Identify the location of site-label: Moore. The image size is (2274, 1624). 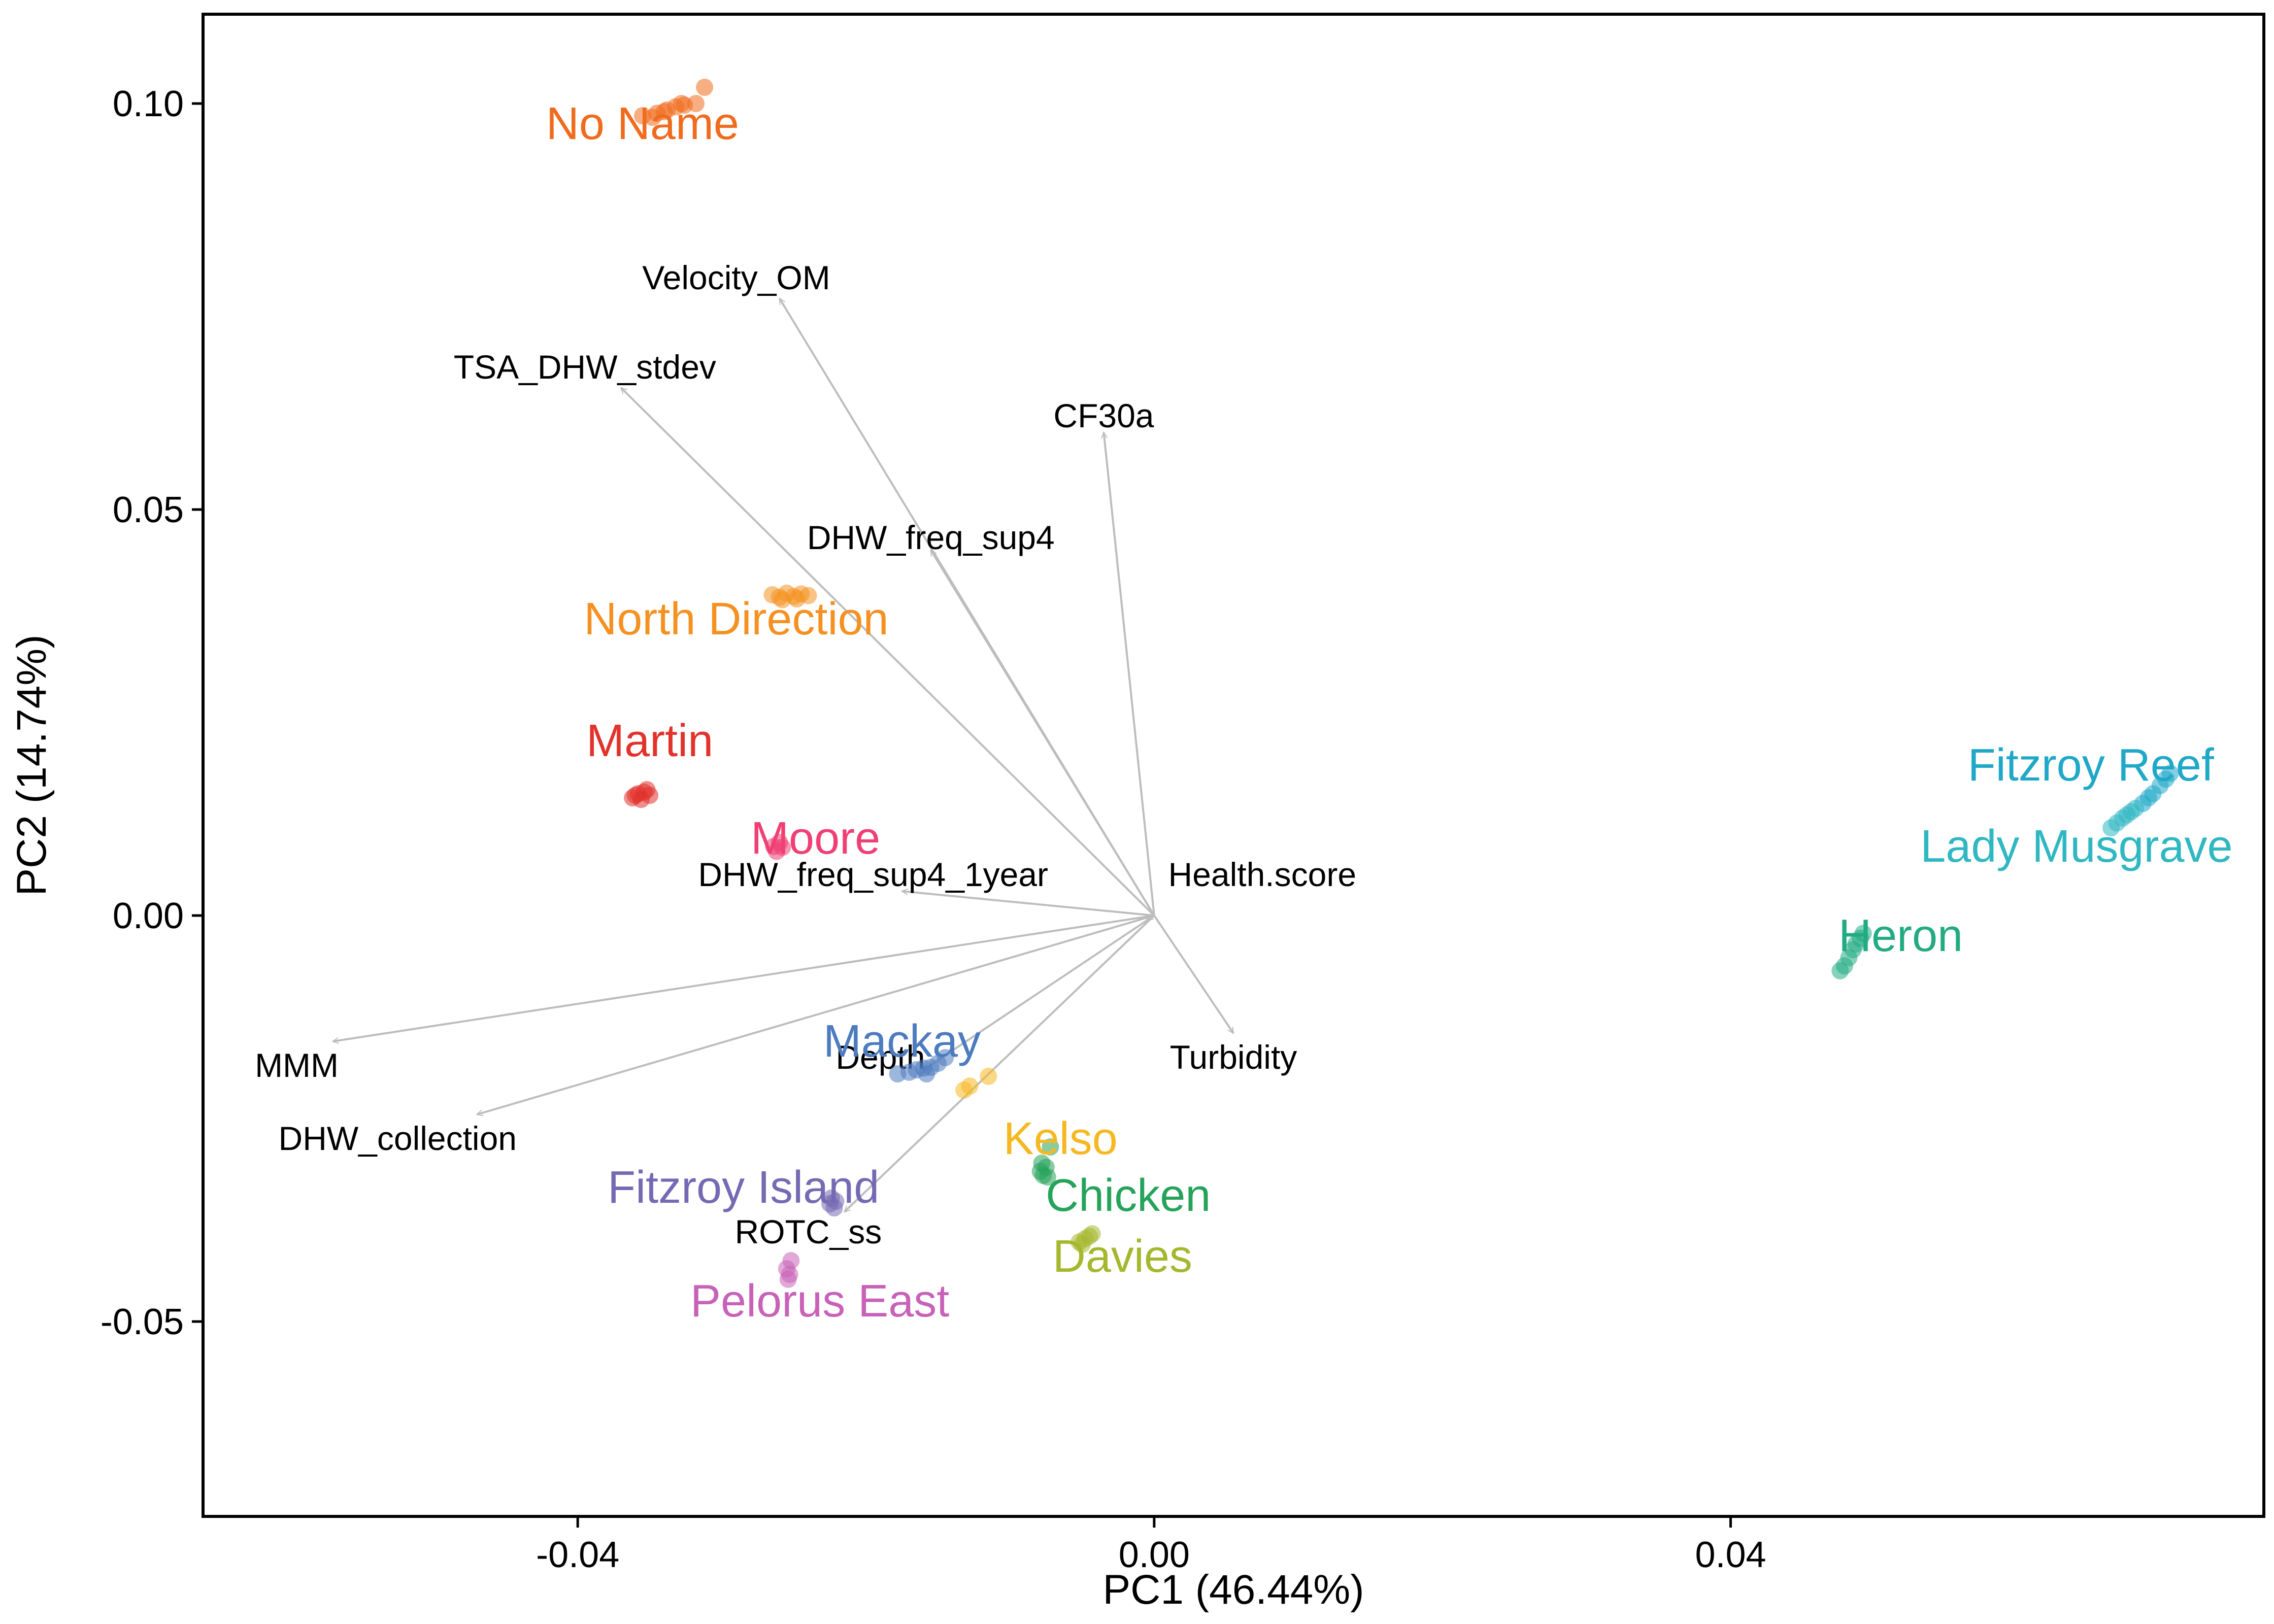
(815, 838).